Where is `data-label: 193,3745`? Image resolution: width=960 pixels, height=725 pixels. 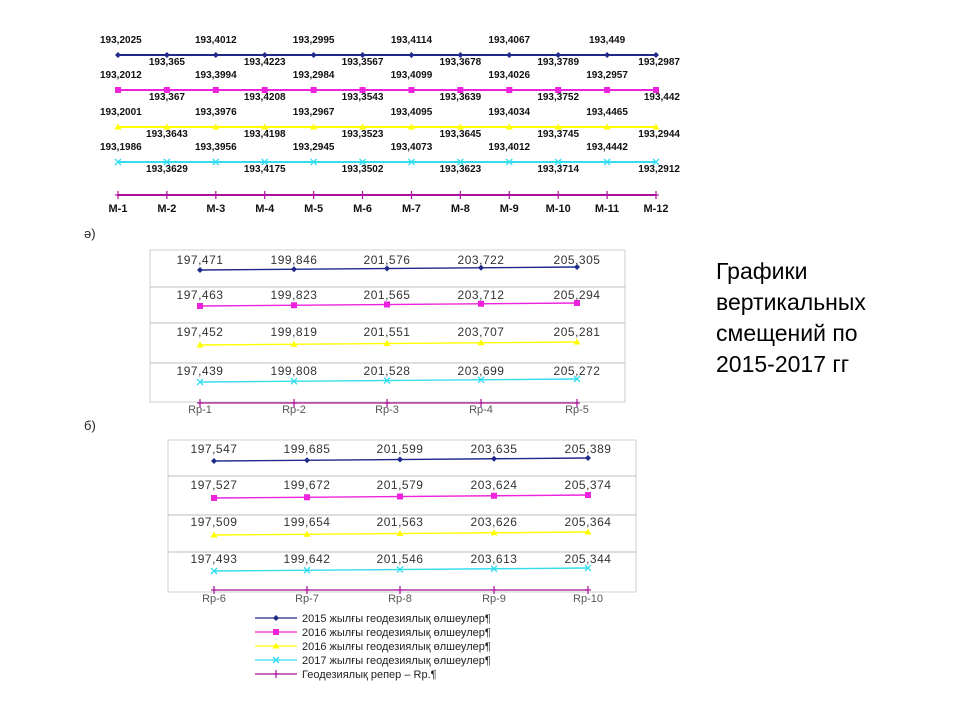
data-label: 193,3745 is located at coordinates (558, 134).